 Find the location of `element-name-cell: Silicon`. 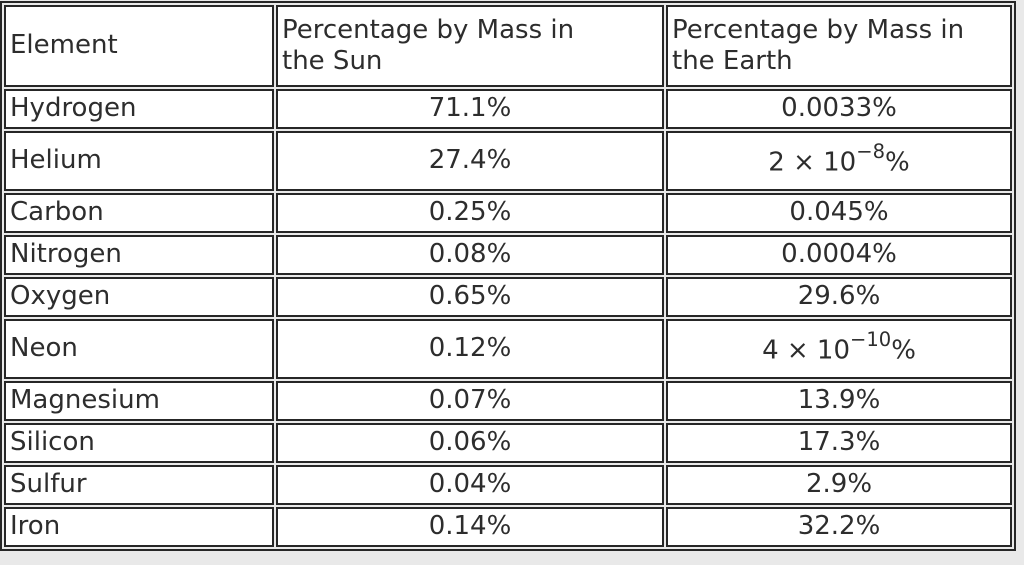

element-name-cell: Silicon is located at coordinates (139, 443).